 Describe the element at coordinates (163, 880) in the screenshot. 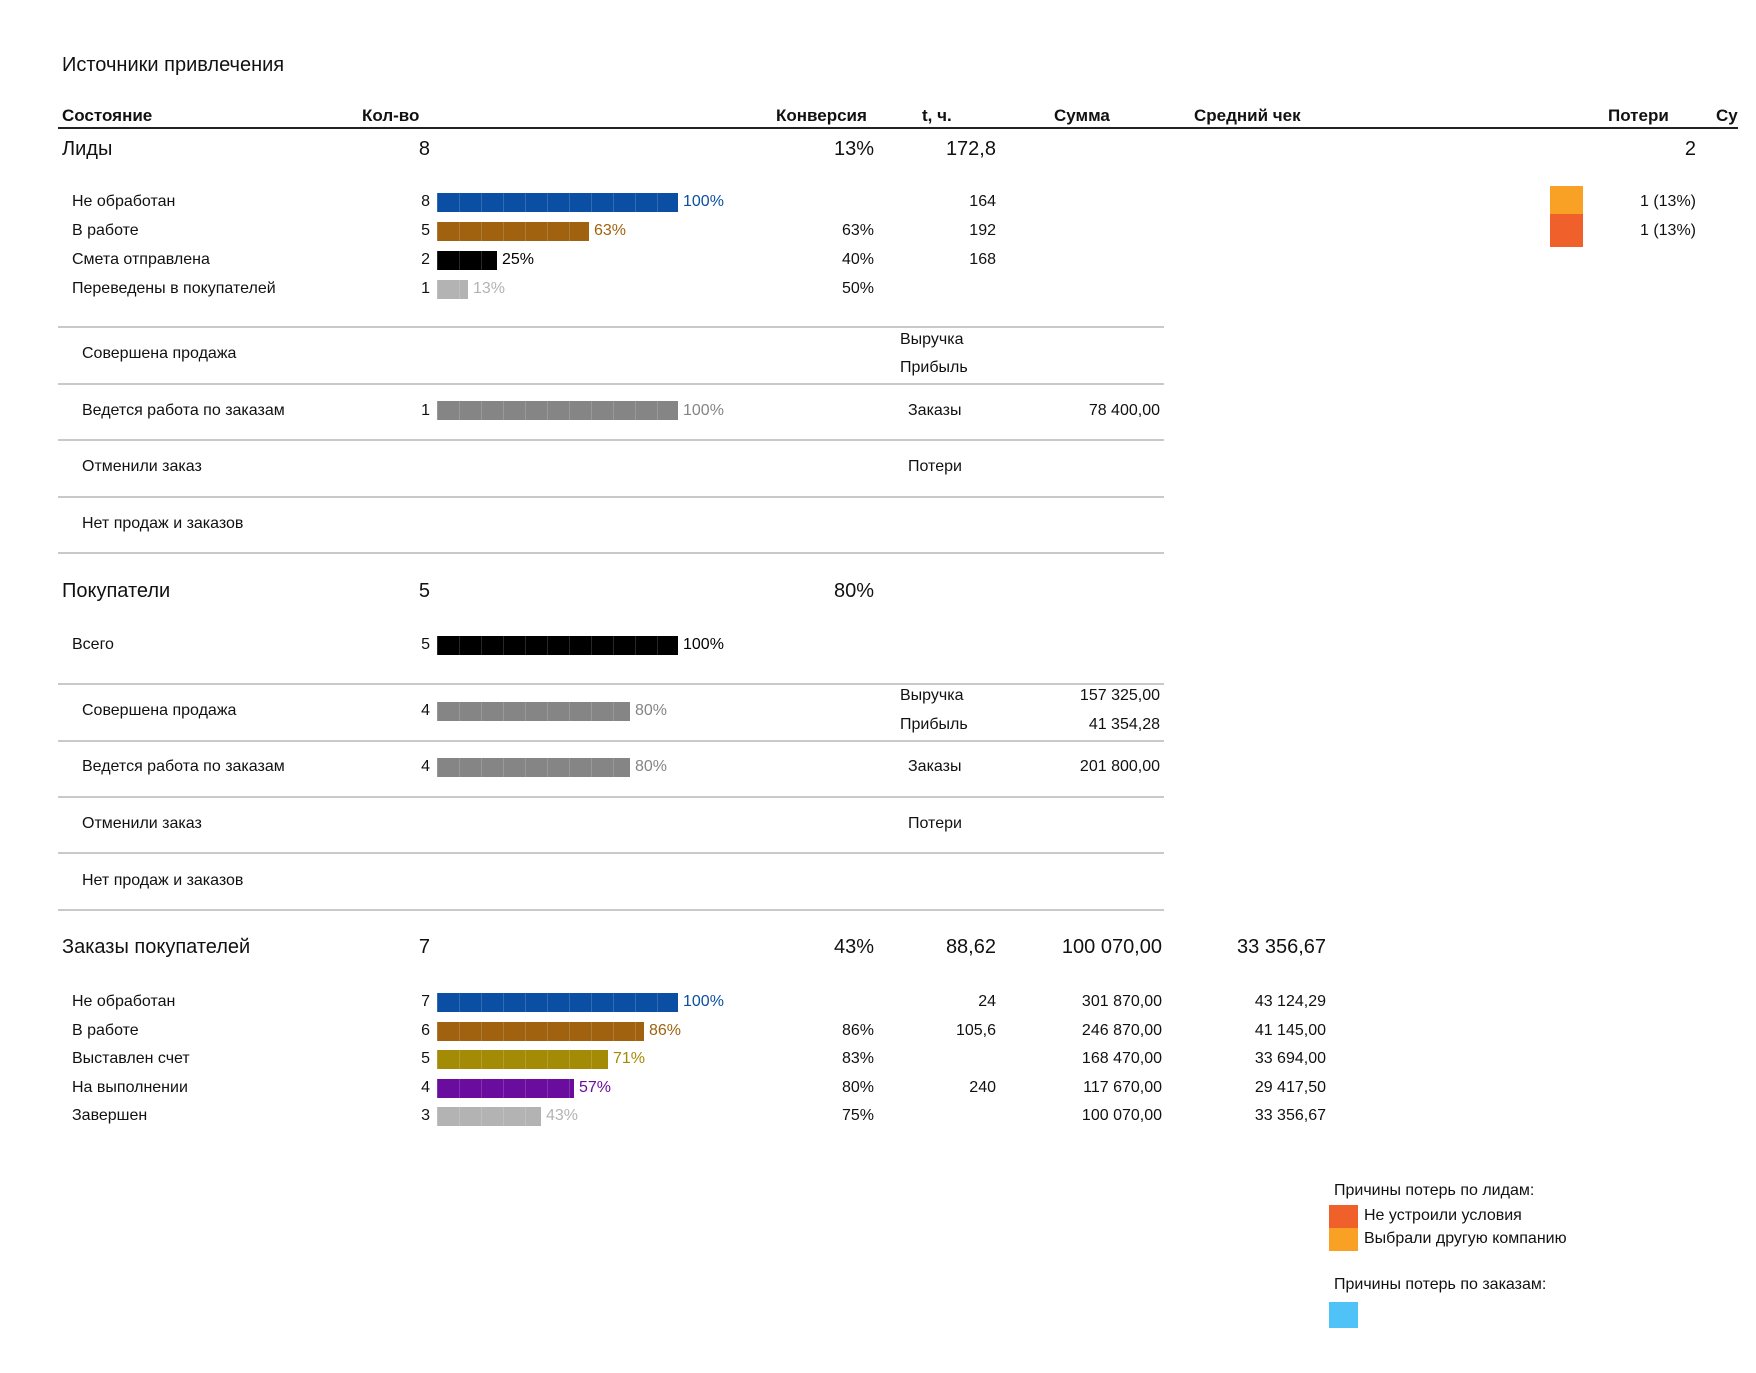

I see `buyers-none-label: Нет продаж и заказов` at that location.